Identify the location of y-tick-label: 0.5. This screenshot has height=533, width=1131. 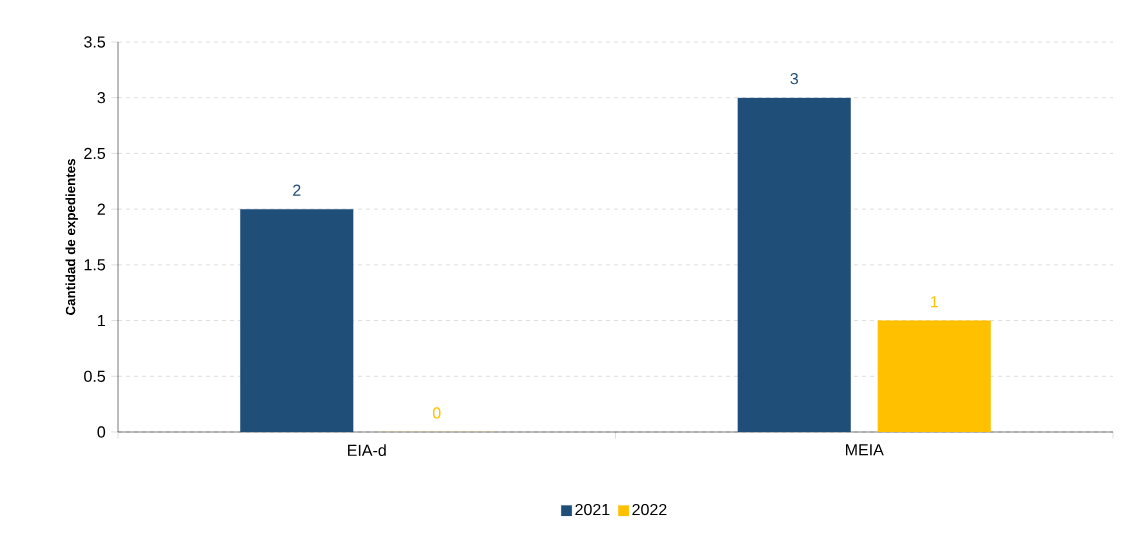
(95, 376).